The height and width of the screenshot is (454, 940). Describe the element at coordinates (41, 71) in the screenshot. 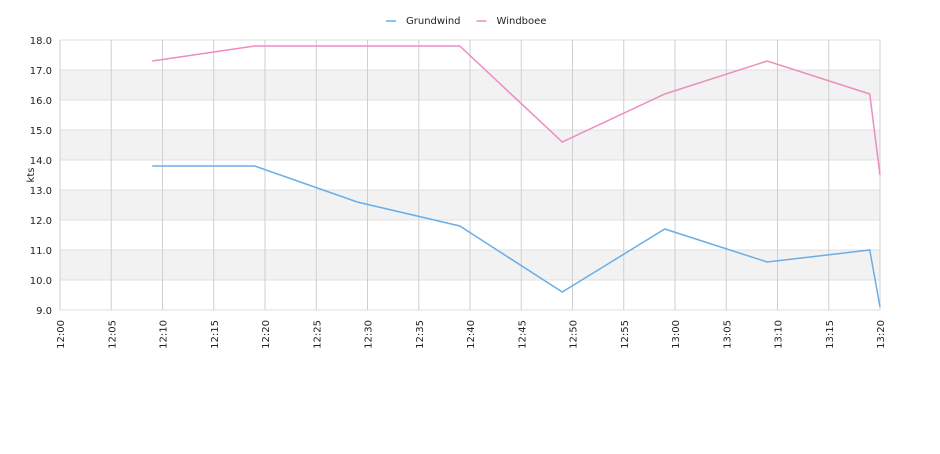

I see `y-tick-label: 17.0` at that location.